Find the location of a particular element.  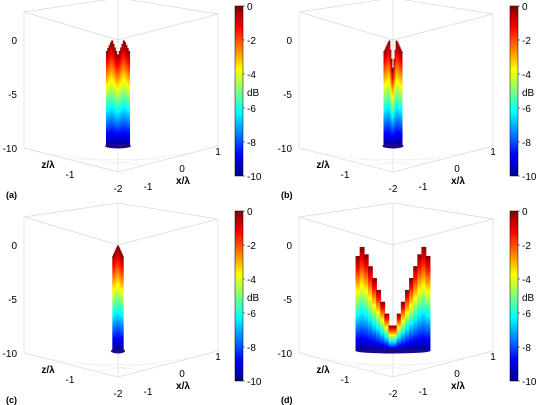

panel-label: (c) is located at coordinates (11, 400).